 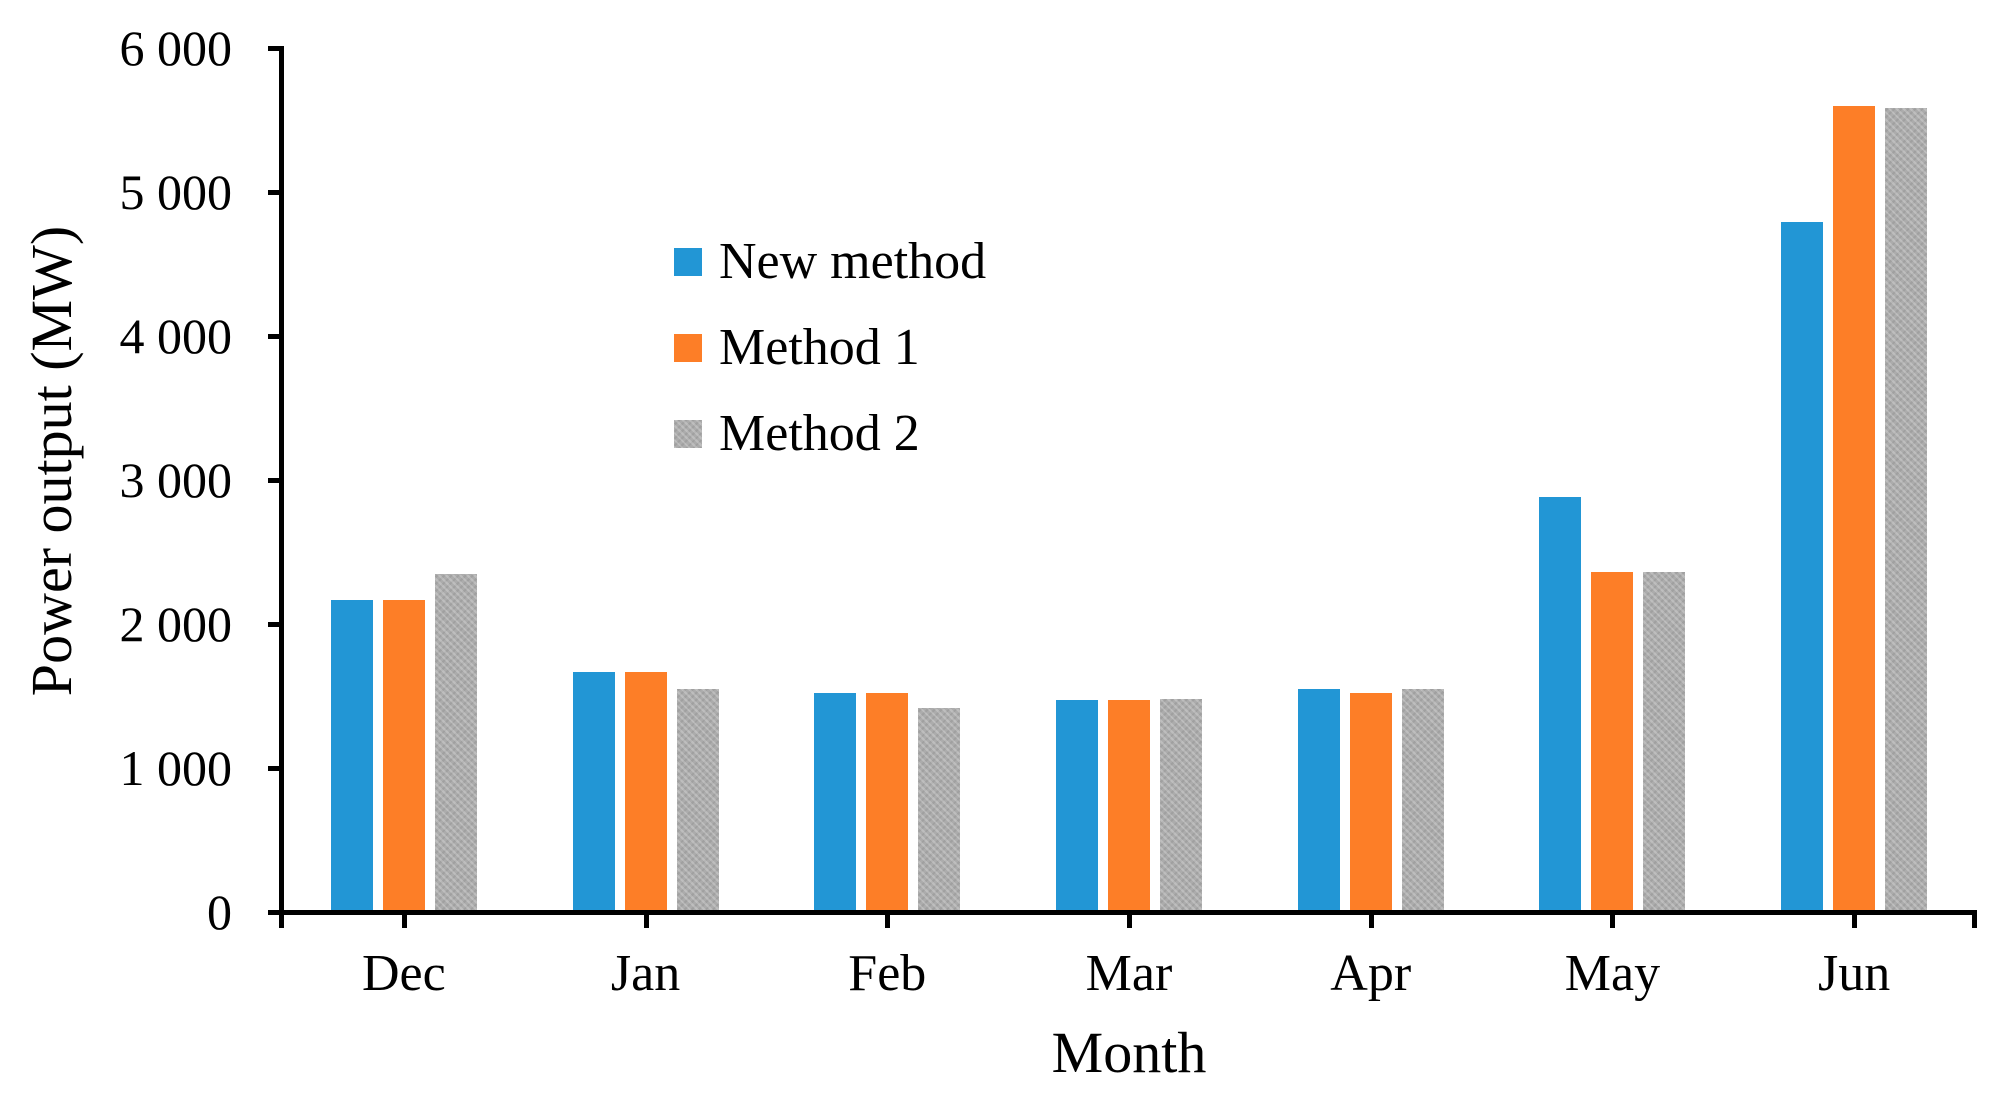 What do you see at coordinates (176, 480) in the screenshot?
I see `y-axis-tick-label: 3 000` at bounding box center [176, 480].